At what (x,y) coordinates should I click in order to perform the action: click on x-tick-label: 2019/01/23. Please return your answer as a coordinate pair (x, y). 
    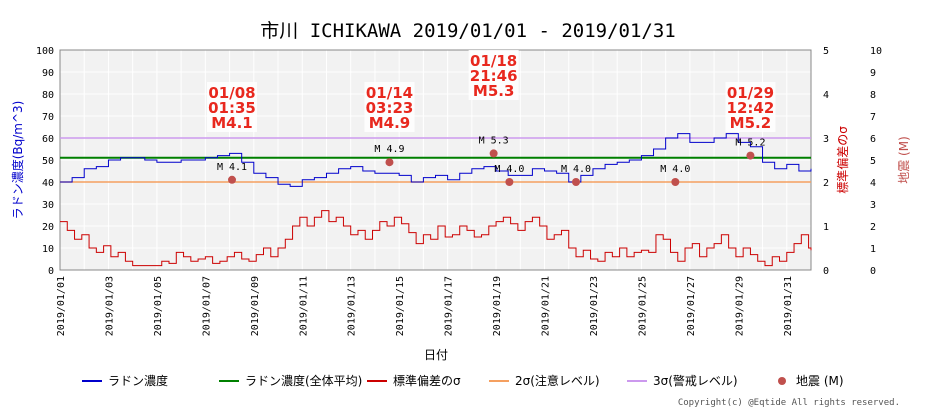
    Looking at the image, I should click on (594, 306).